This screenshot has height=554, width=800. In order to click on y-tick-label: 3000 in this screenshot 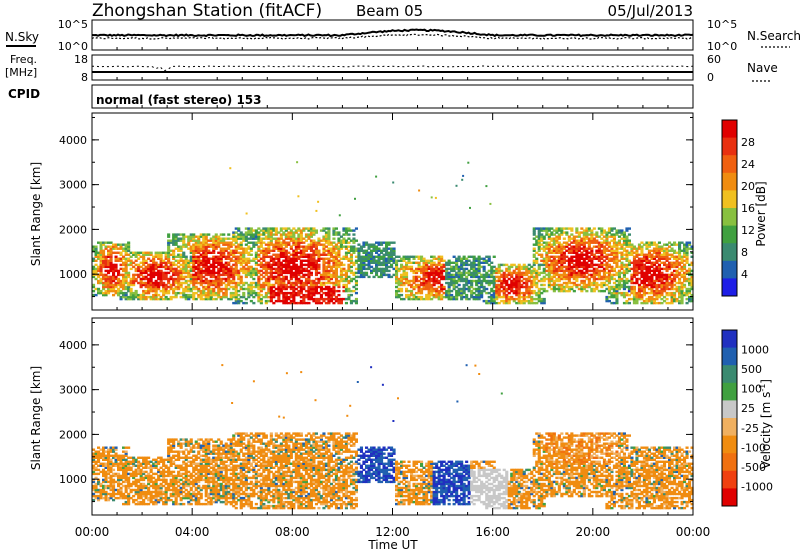, I will do `click(73, 185)`.